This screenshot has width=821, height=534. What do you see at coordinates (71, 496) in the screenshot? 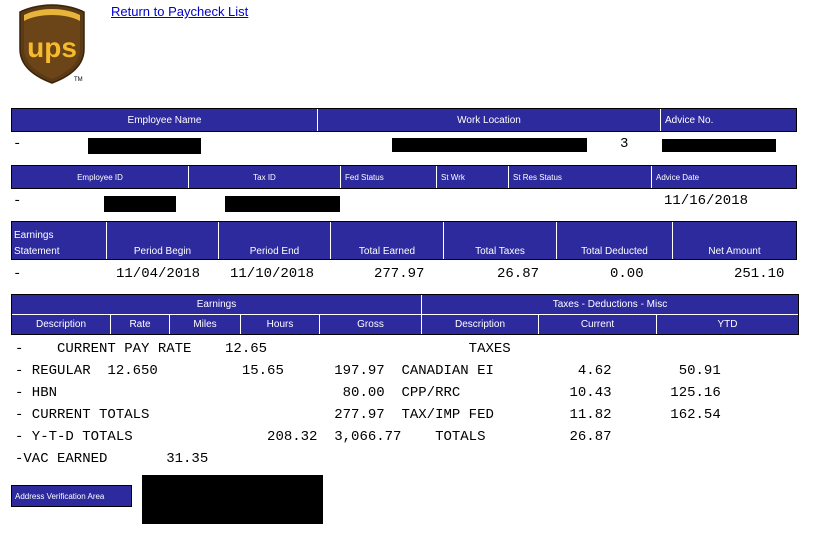
I see `address-verification-label: Address Verification Area` at bounding box center [71, 496].